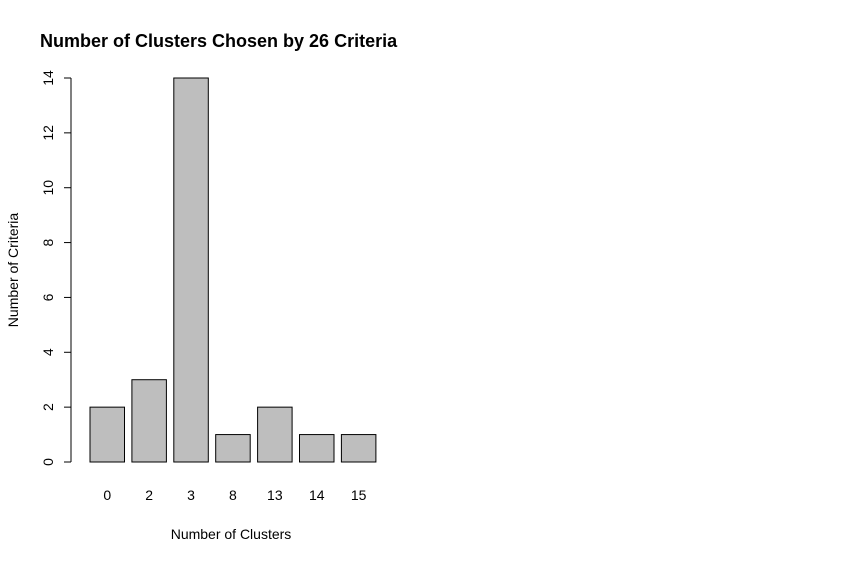 This screenshot has width=855, height=564. What do you see at coordinates (56, 268) in the screenshot?
I see `y-axis: 0 2 4 6 8 10 12 14` at bounding box center [56, 268].